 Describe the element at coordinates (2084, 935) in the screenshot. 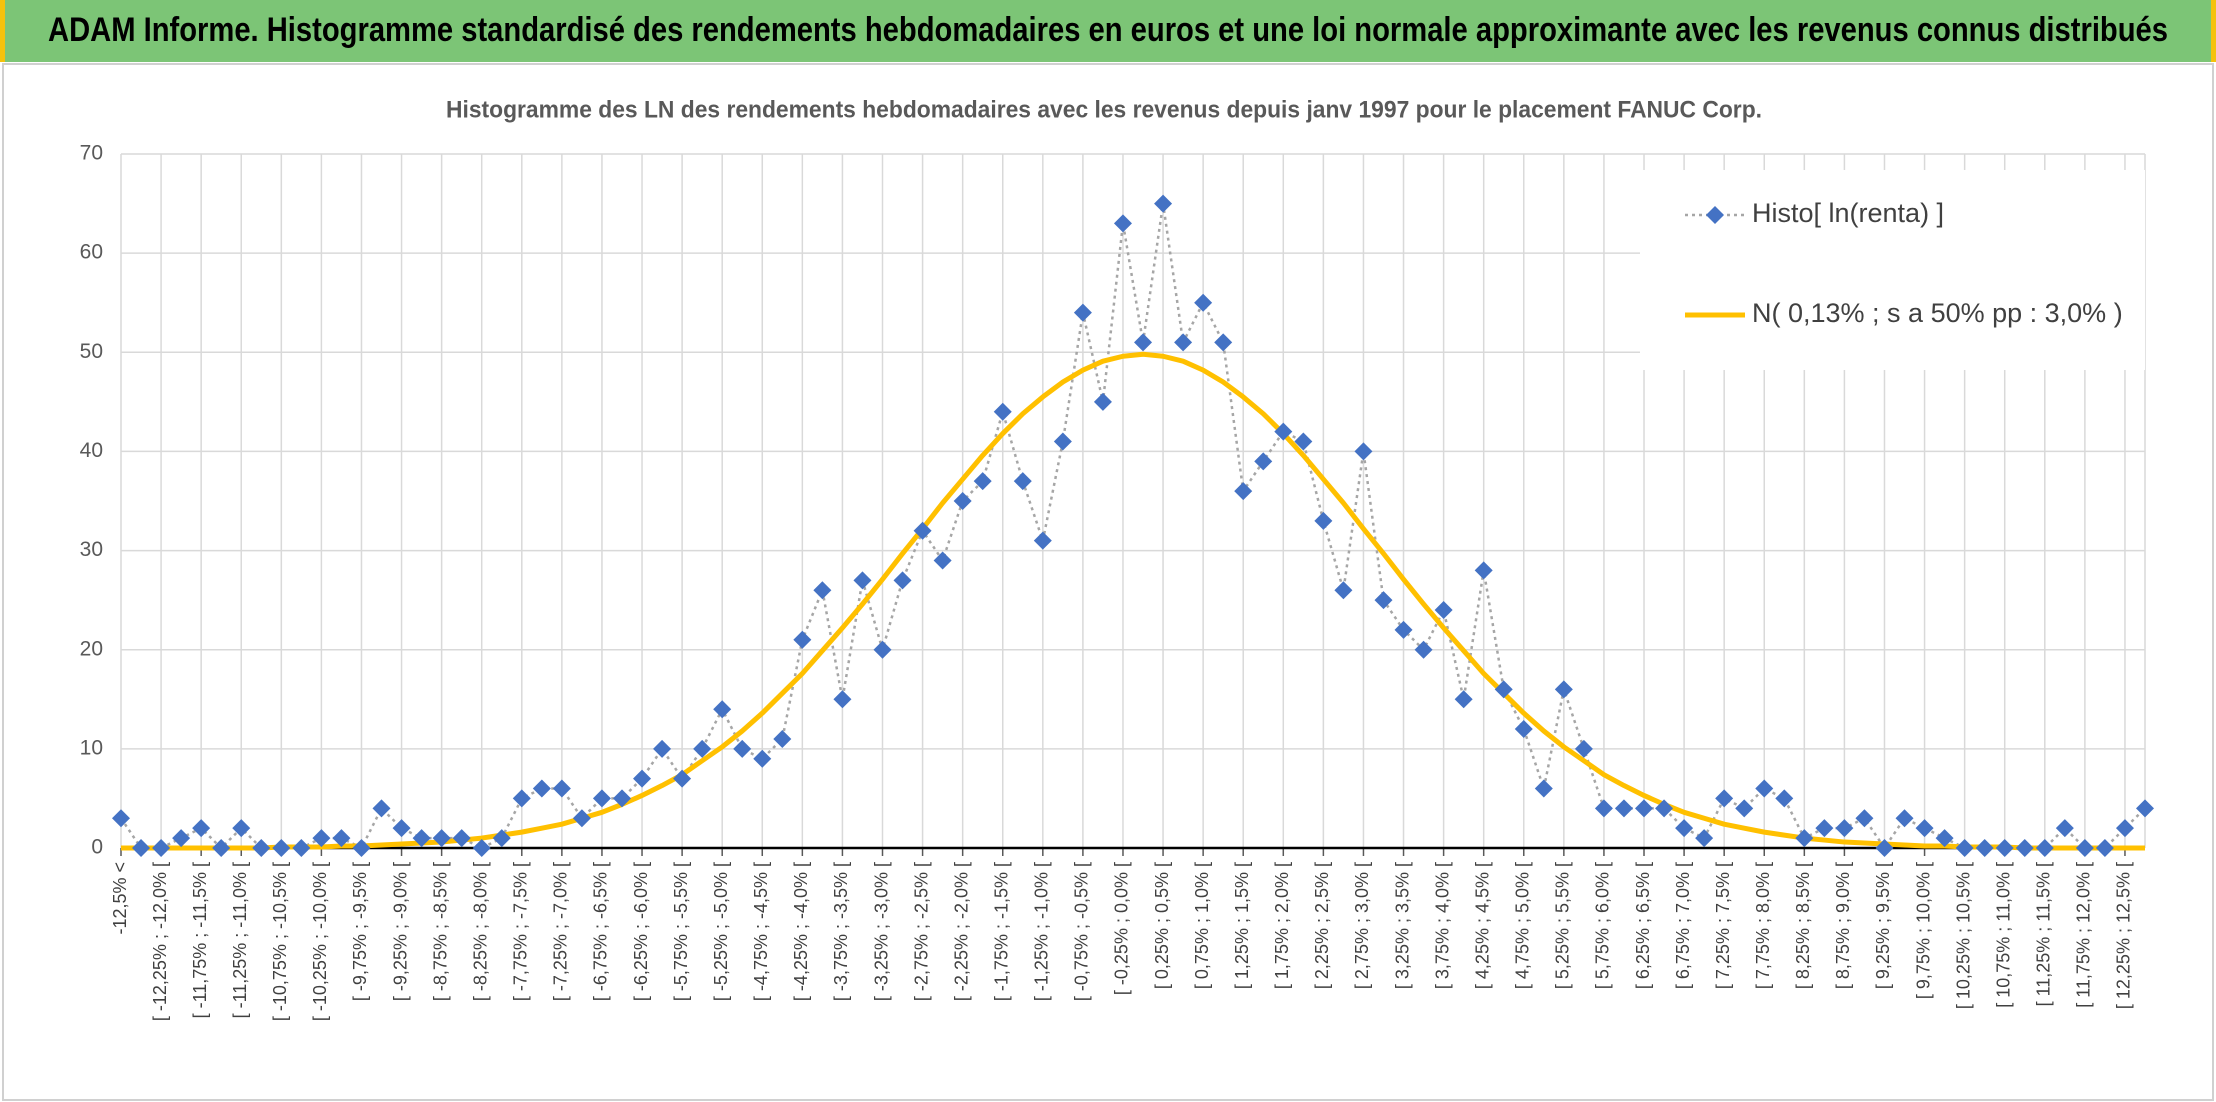

I see `x-tick-label: [ 11,75% ; 12,0% [` at that location.